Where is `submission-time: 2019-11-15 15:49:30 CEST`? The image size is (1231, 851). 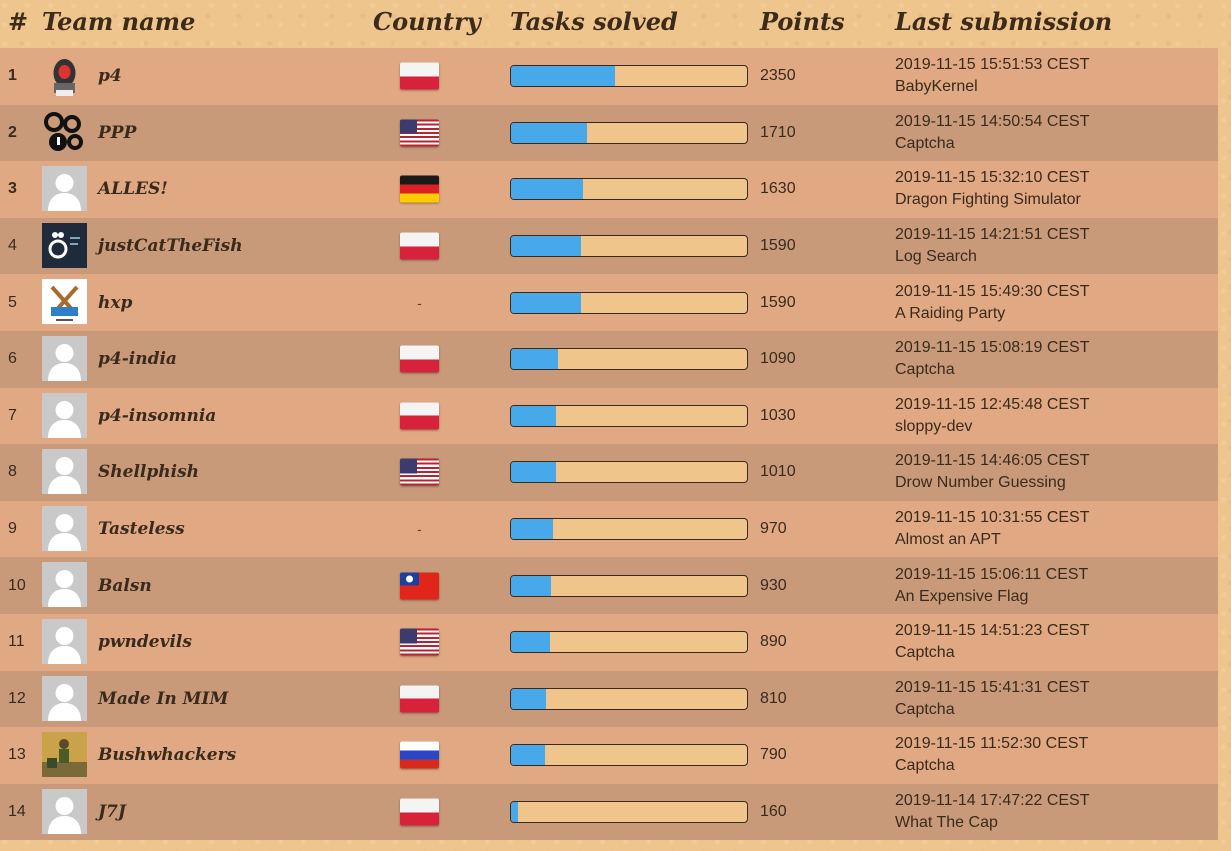 submission-time: 2019-11-15 15:49:30 CEST is located at coordinates (992, 291).